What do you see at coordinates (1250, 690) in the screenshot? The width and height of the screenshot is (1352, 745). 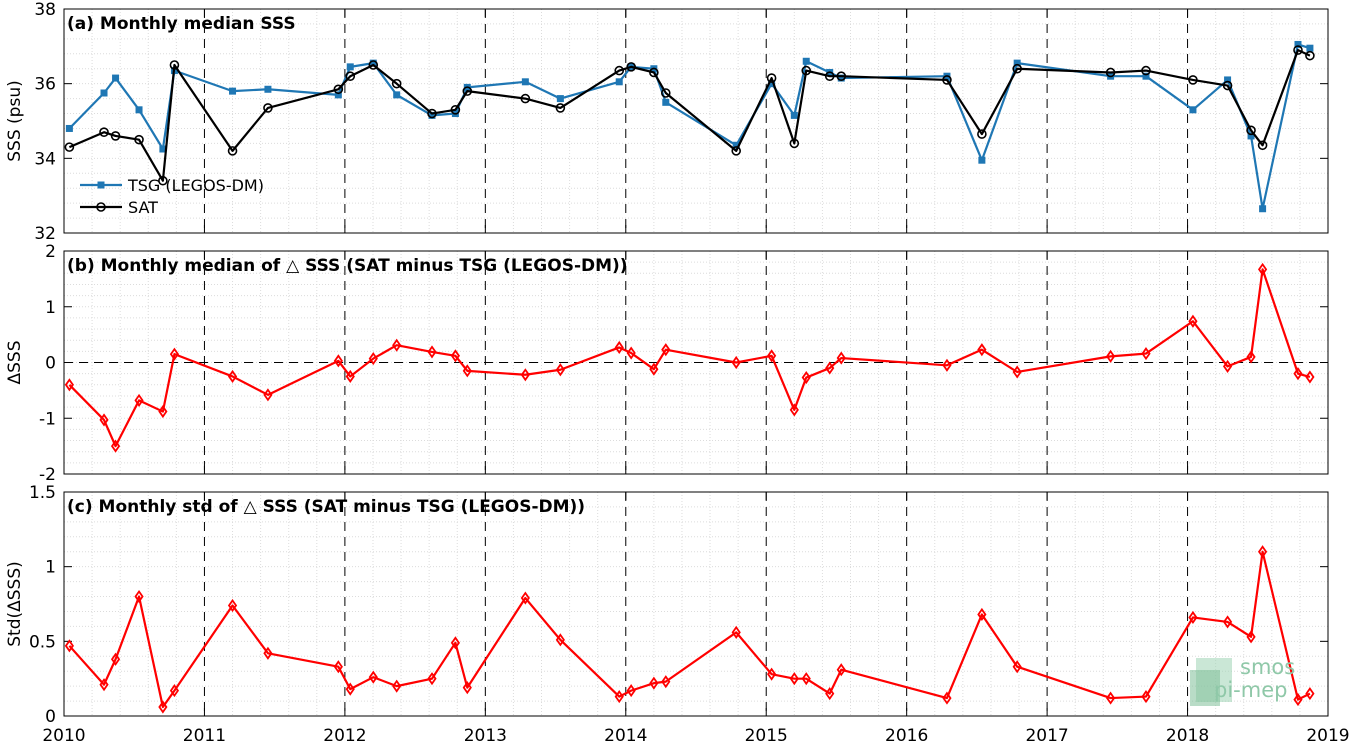 I see `logo-line-2: pi-mep` at bounding box center [1250, 690].